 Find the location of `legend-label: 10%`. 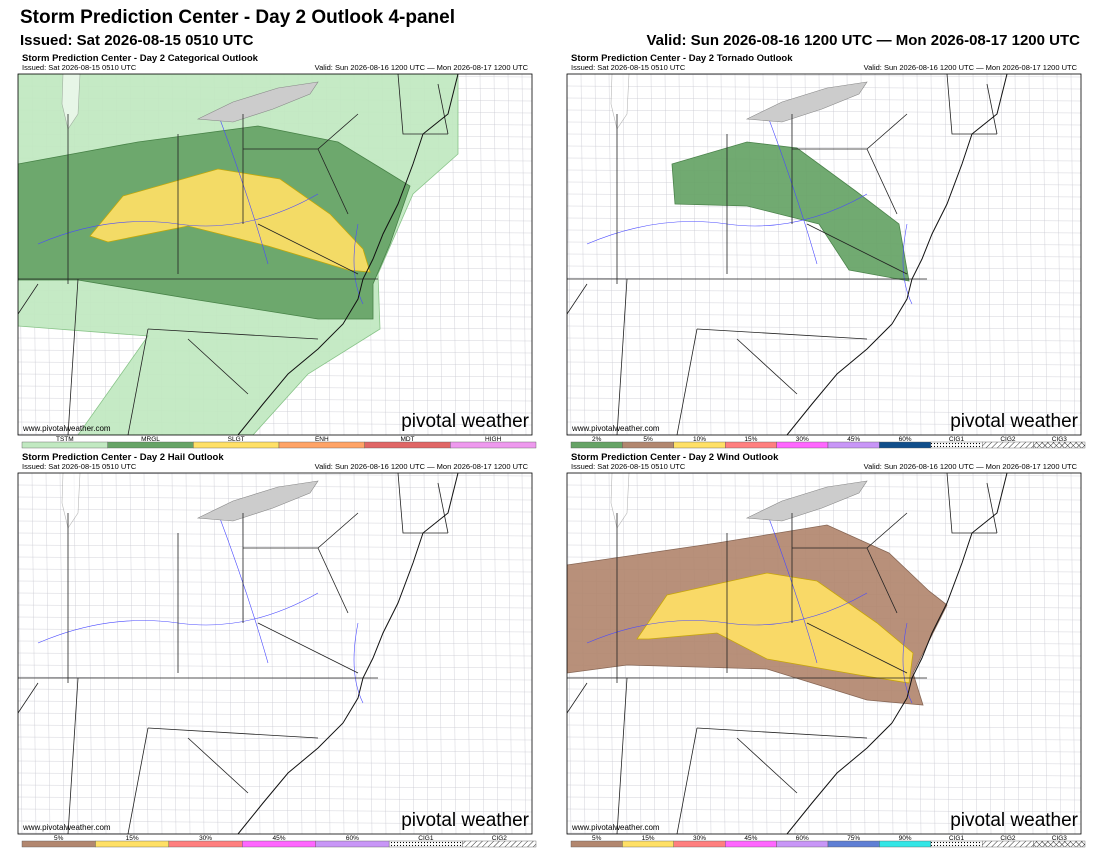

legend-label: 10% is located at coordinates (699, 439).